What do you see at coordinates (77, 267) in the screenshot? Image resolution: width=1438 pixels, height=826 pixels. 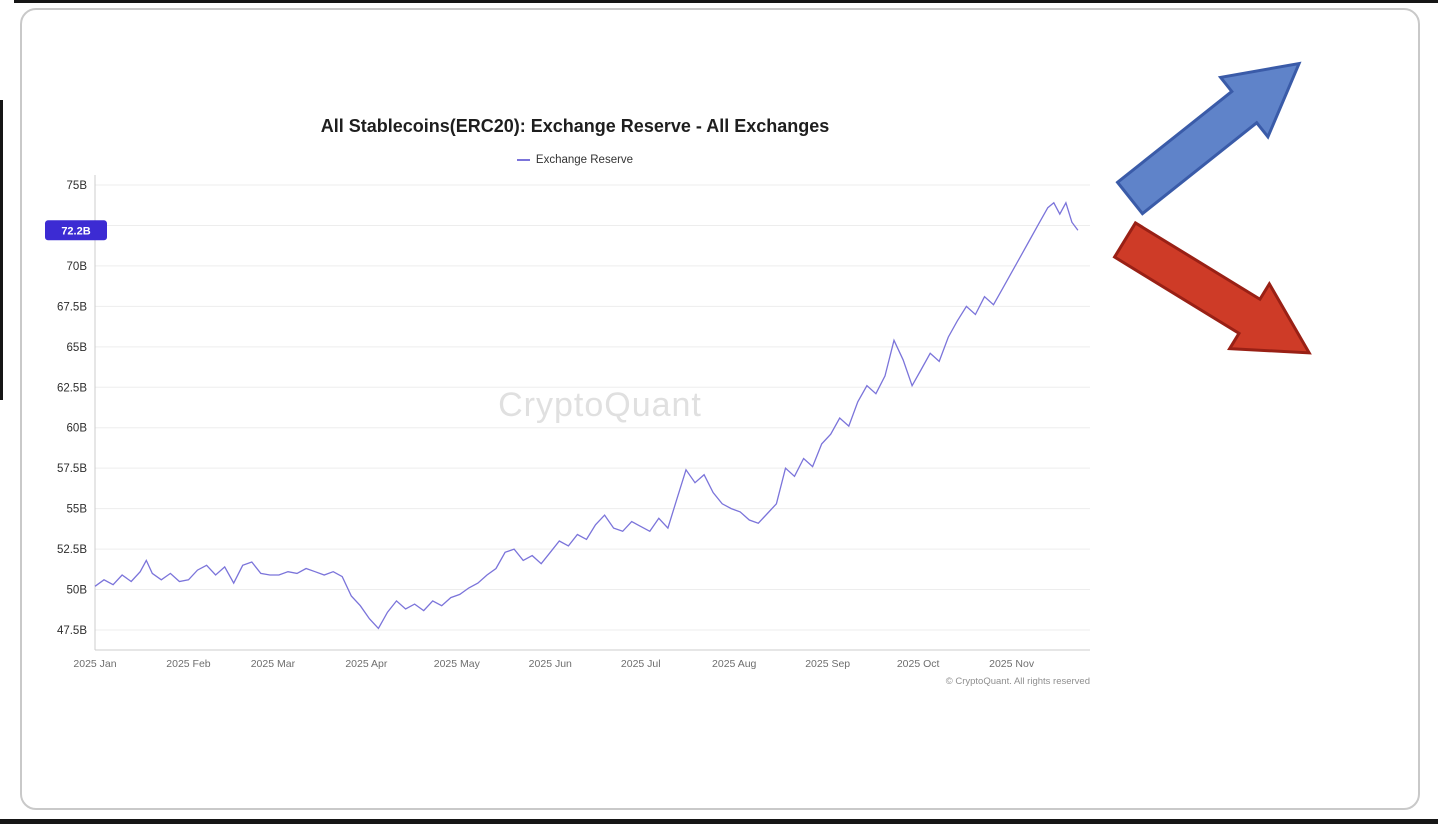 I see `svg-text: 70B` at bounding box center [77, 267].